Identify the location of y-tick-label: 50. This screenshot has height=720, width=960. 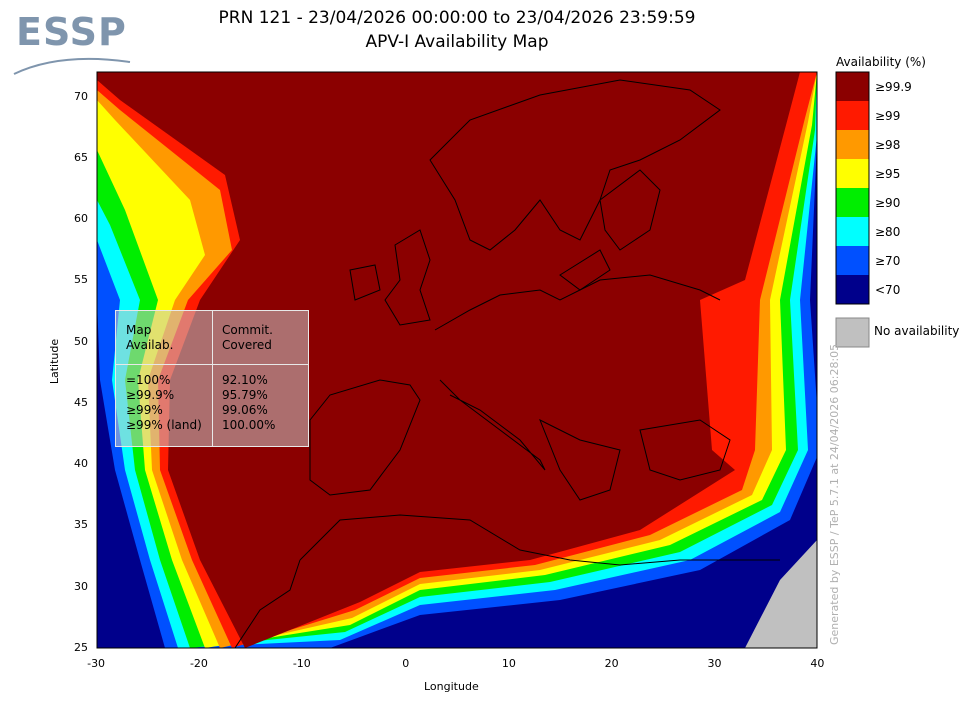
(81, 341).